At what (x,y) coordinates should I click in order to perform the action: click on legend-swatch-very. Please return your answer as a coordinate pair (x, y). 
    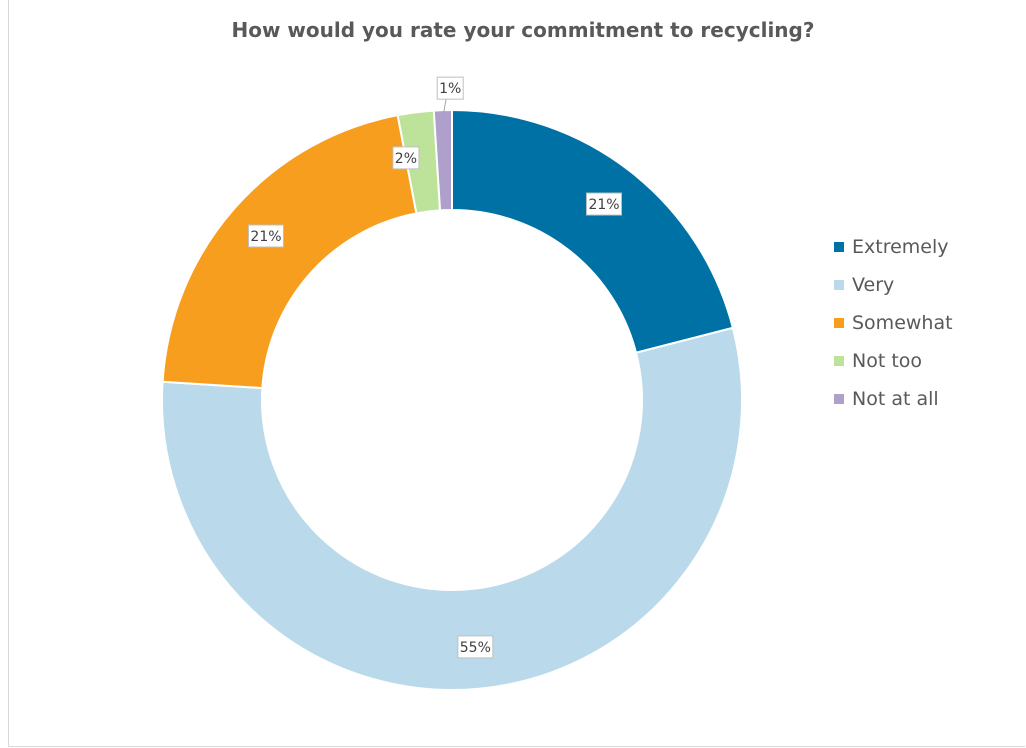
    Looking at the image, I should click on (839, 285).